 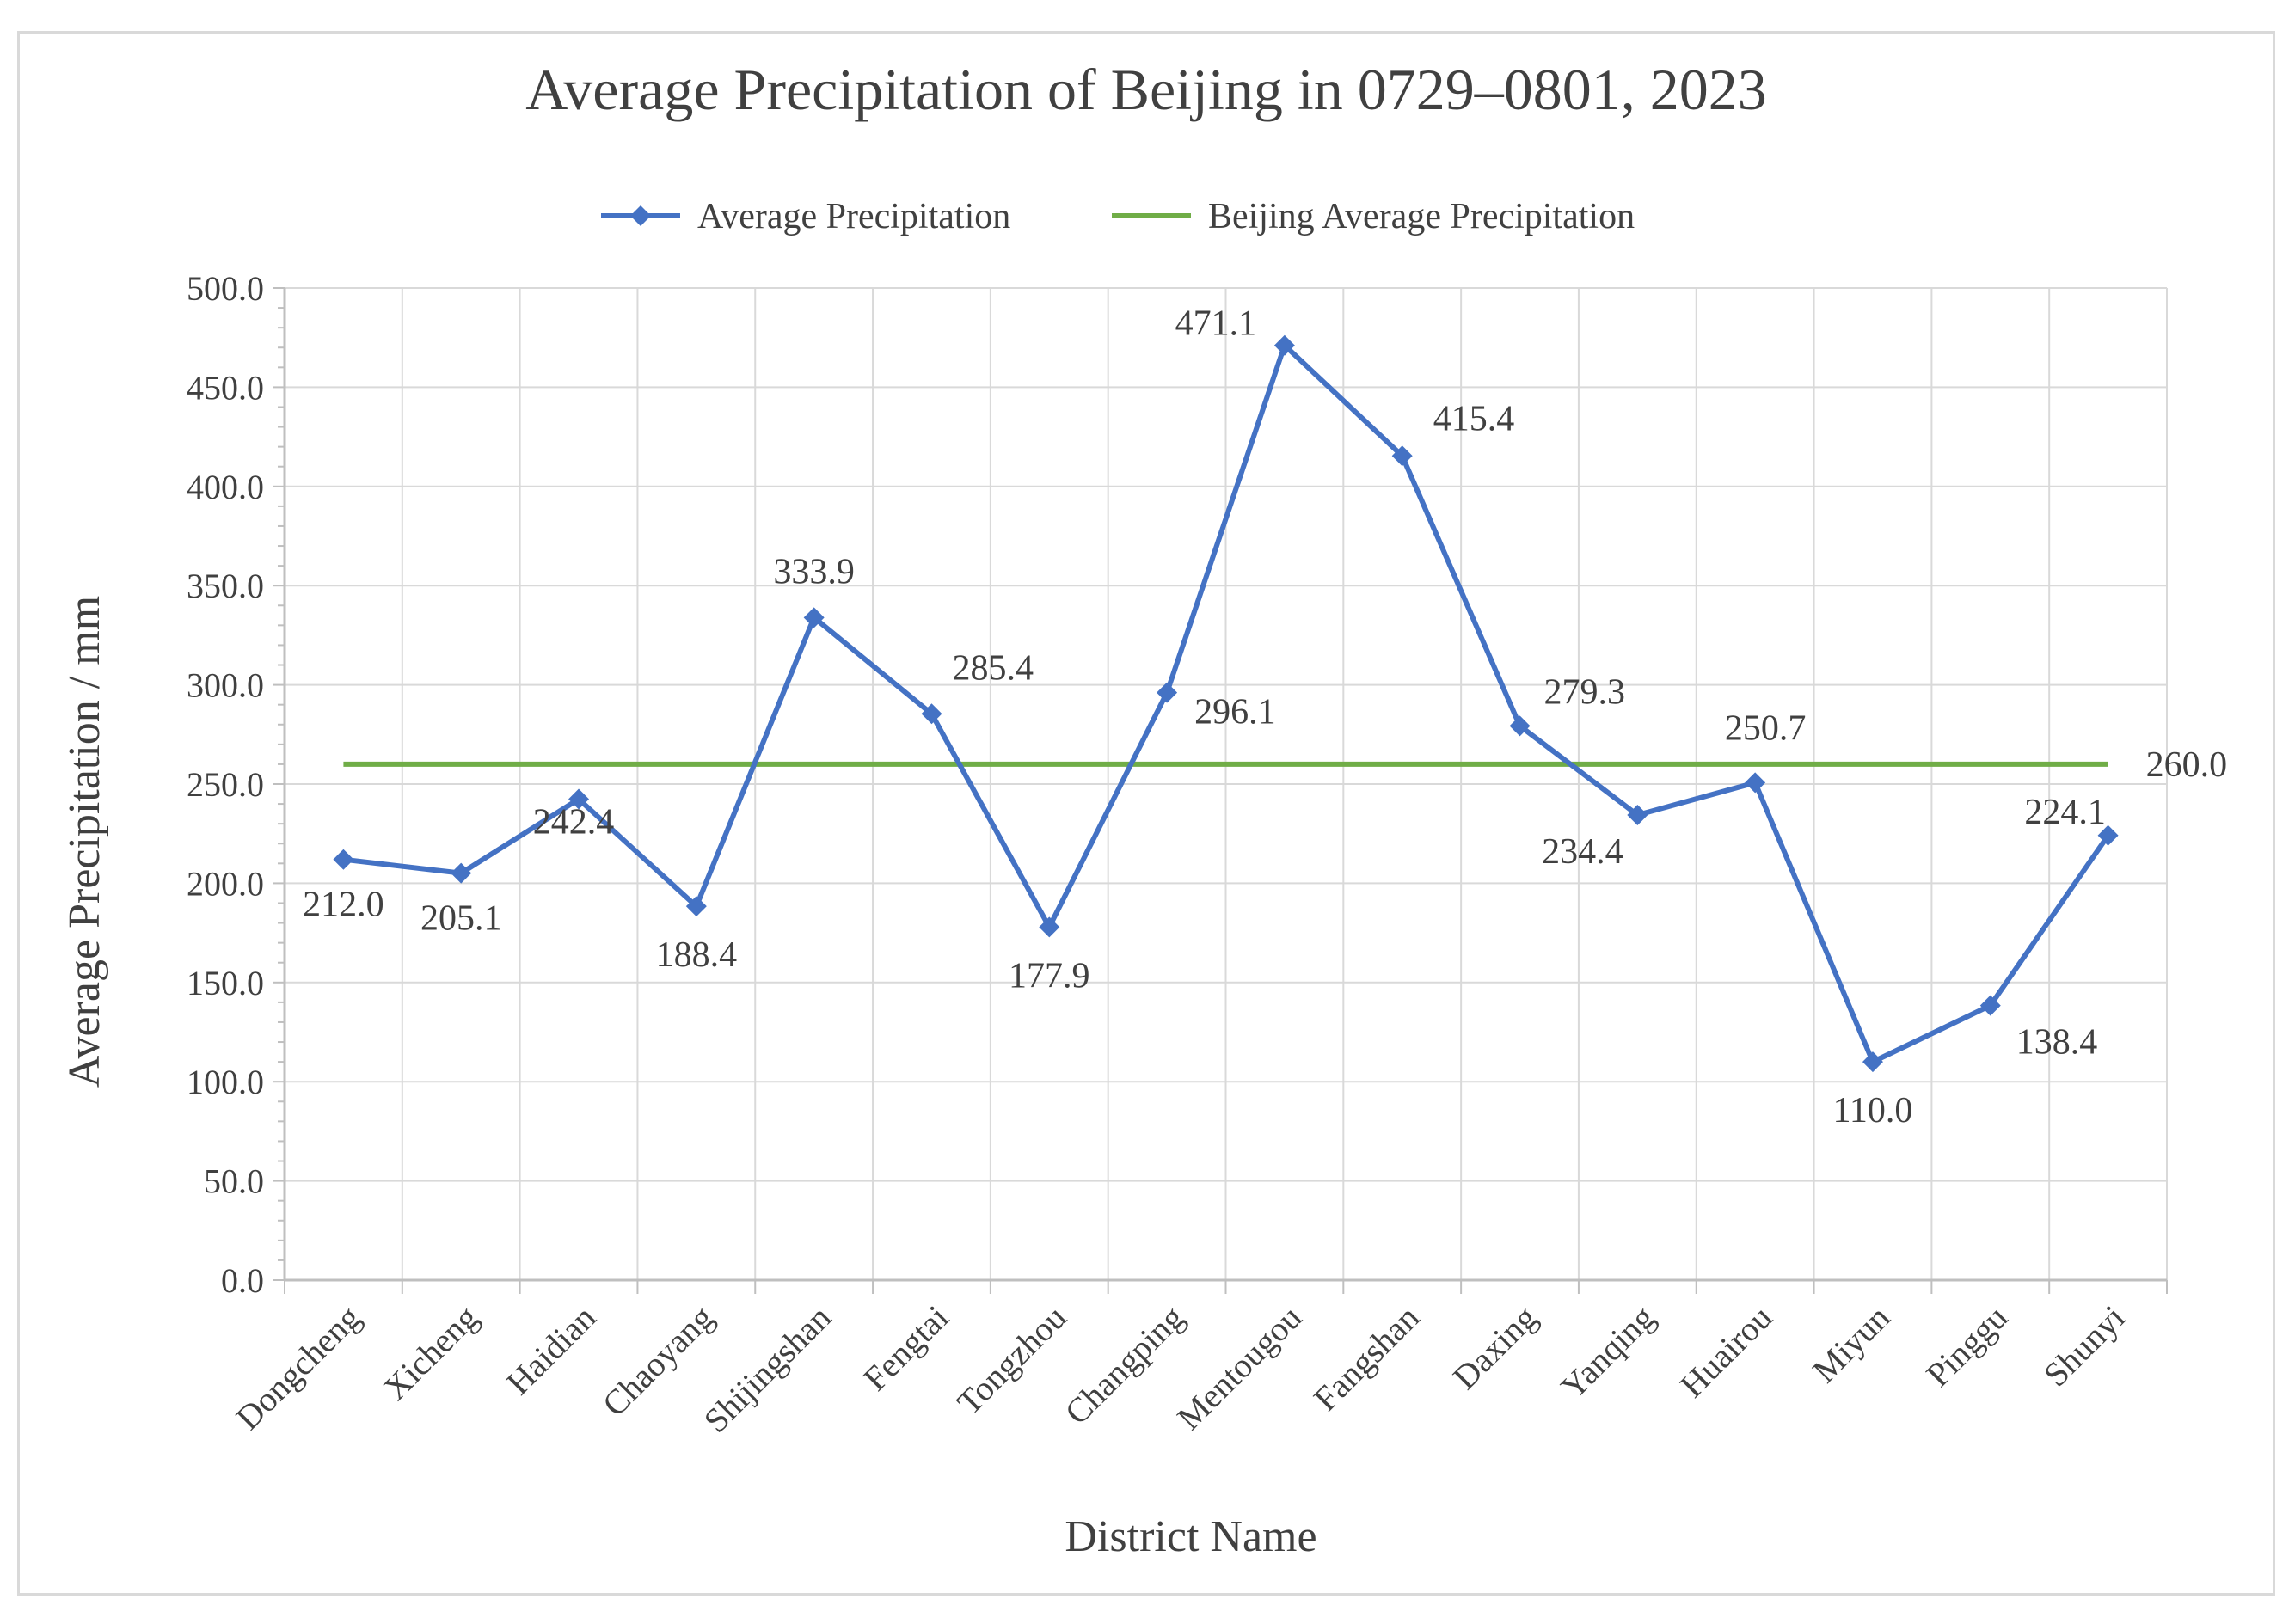 What do you see at coordinates (993, 668) in the screenshot?
I see `data-label: 285.4` at bounding box center [993, 668].